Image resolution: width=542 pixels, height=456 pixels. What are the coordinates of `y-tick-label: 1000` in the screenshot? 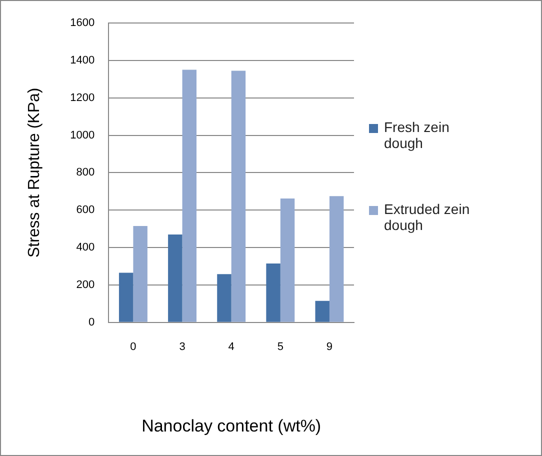 It's located at (82, 135).